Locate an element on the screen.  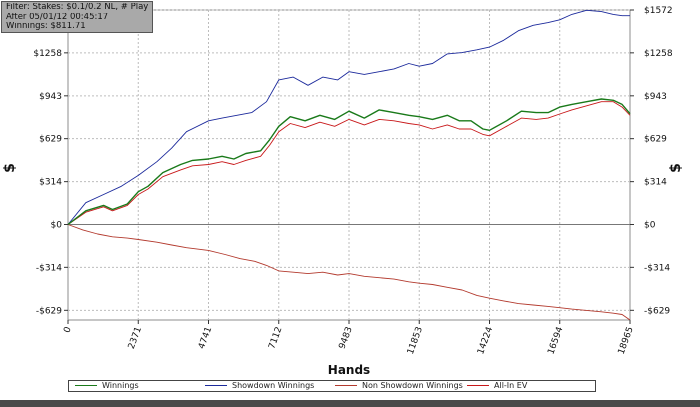
legend-swatch-winnings is located at coordinates (86, 385).